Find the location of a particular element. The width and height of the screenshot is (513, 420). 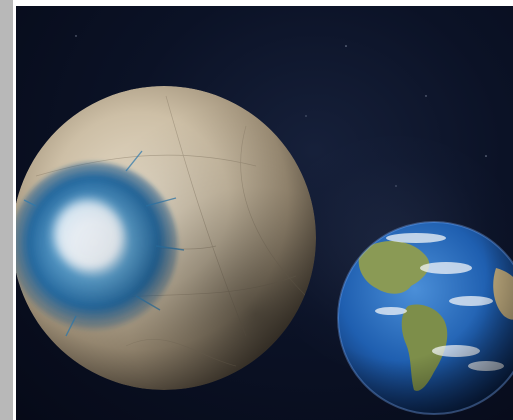

top-margin is located at coordinates (256, 3).